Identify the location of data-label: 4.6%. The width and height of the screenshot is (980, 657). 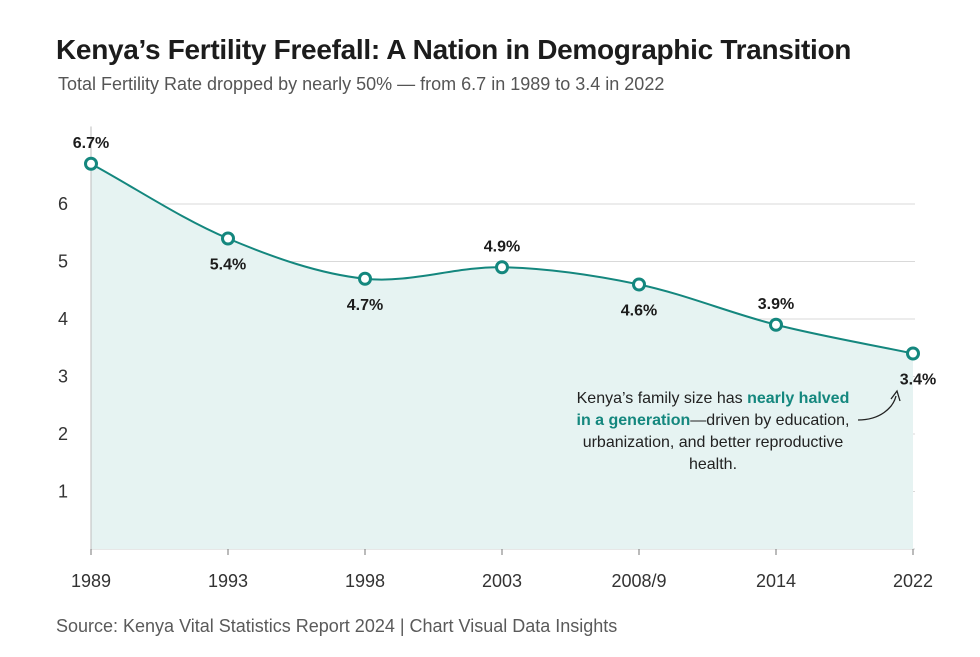
(639, 311).